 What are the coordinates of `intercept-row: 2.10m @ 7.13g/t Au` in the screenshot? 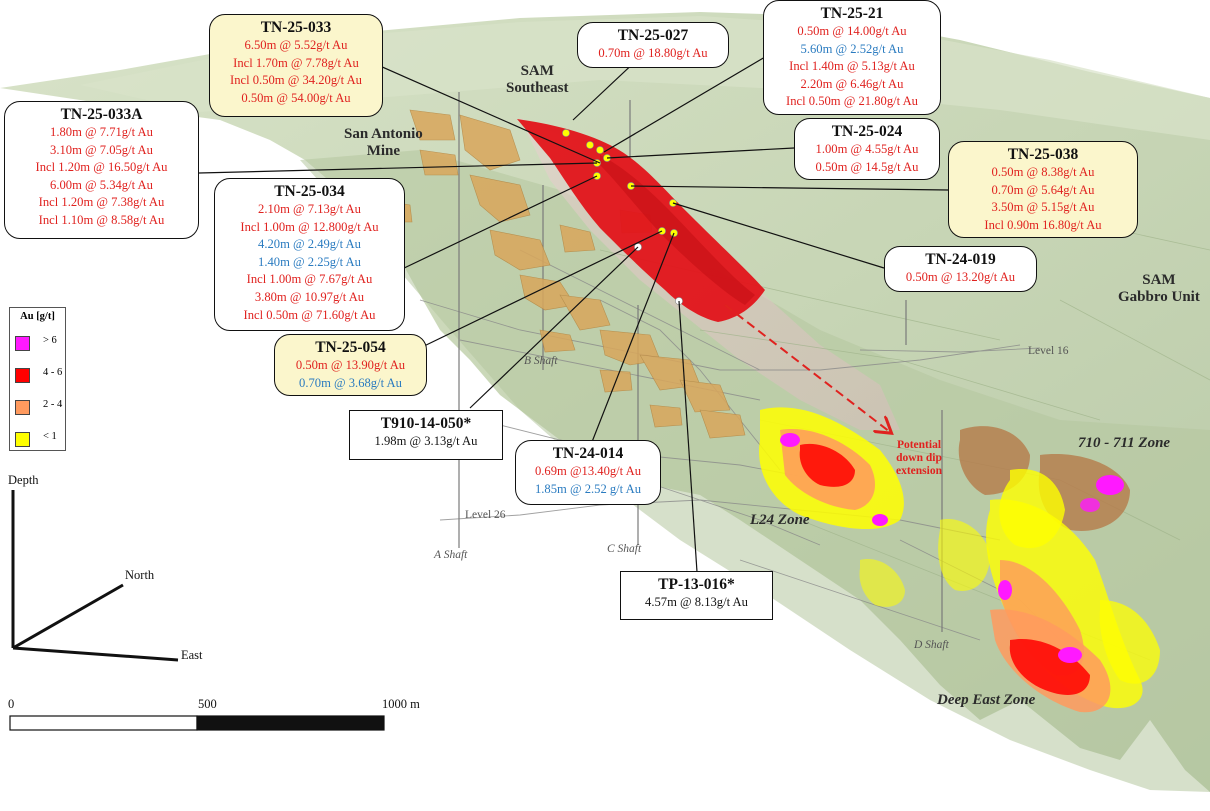 It's located at (309, 209).